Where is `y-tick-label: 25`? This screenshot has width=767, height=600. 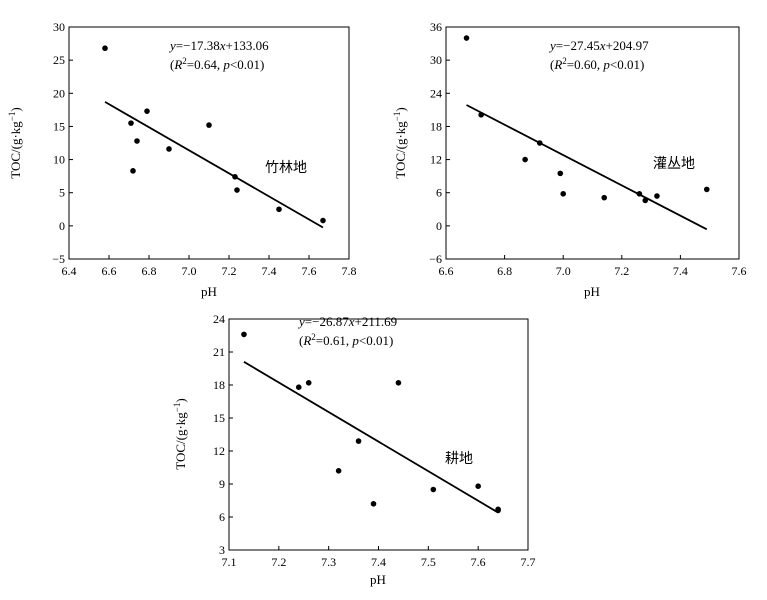 y-tick-label: 25 is located at coordinates (59, 60).